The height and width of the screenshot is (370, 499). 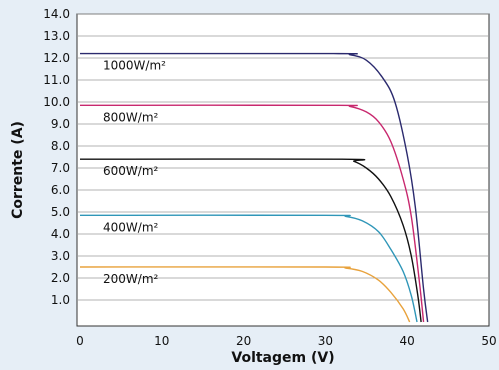 I want to click on y-tick-label: 6.0, so click(x=60, y=190).